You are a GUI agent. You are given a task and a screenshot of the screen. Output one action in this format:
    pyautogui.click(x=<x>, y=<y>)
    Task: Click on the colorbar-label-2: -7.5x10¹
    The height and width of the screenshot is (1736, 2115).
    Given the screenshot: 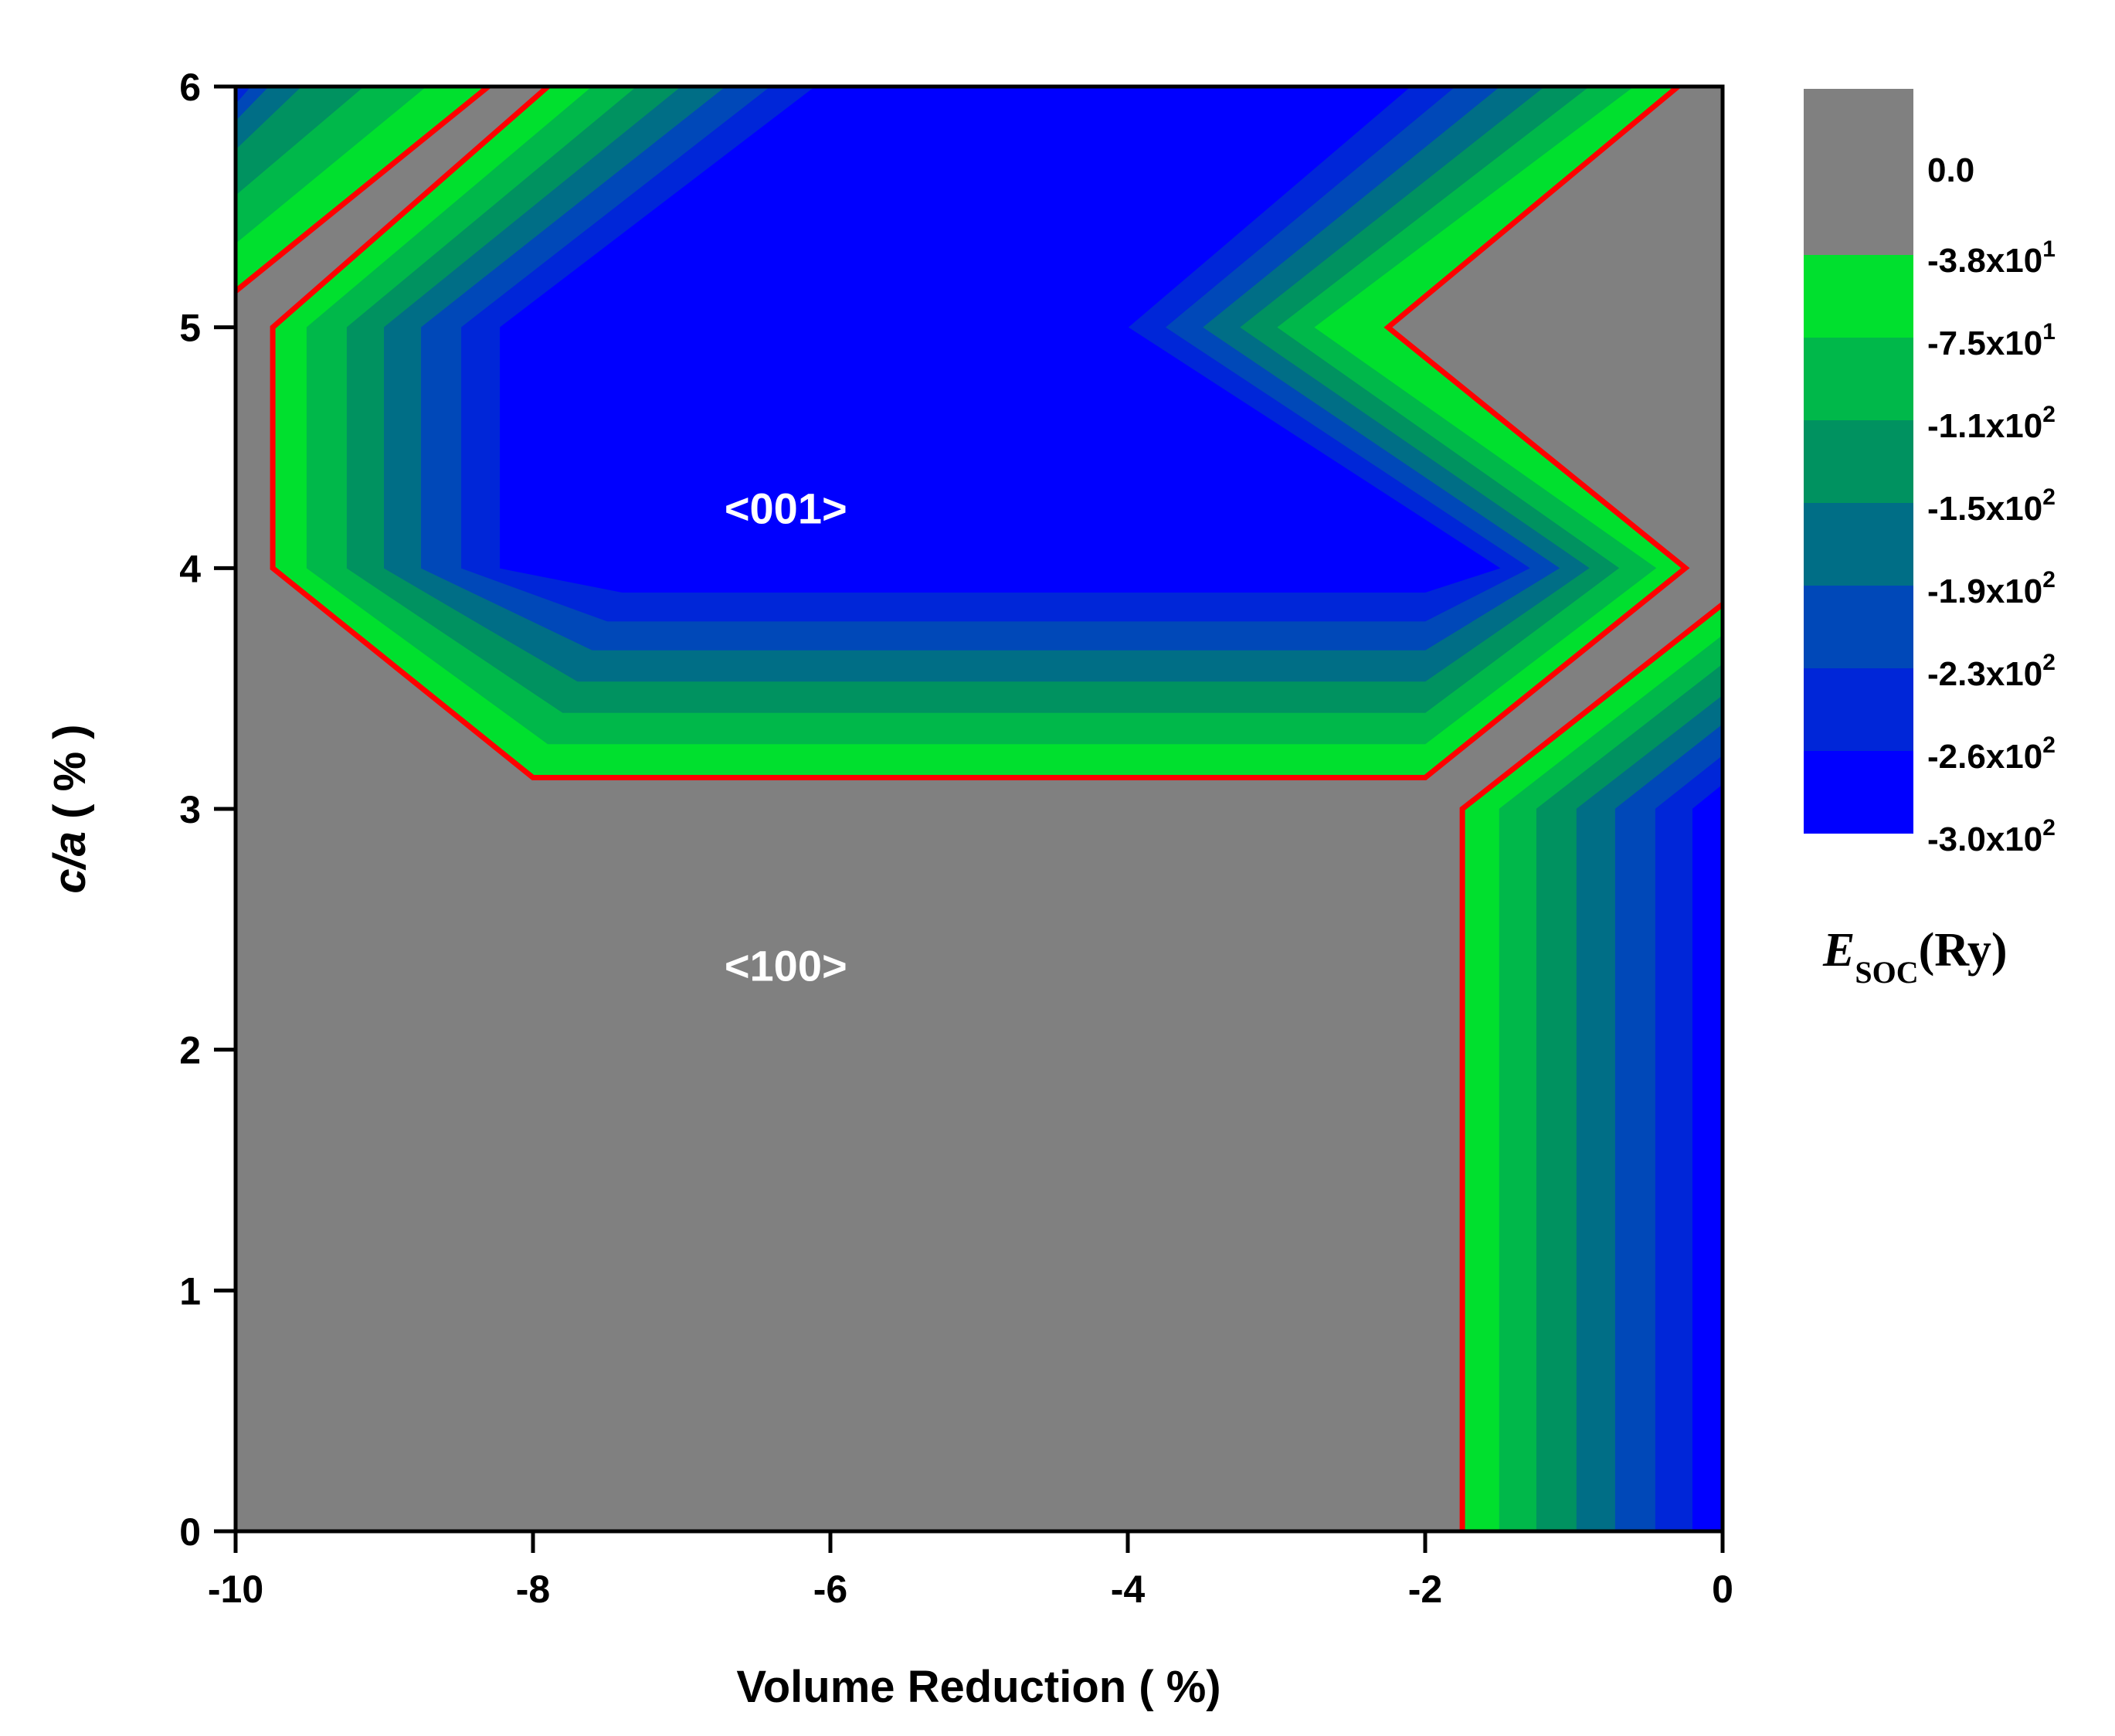 What is the action you would take?
    pyautogui.click(x=1992, y=340)
    